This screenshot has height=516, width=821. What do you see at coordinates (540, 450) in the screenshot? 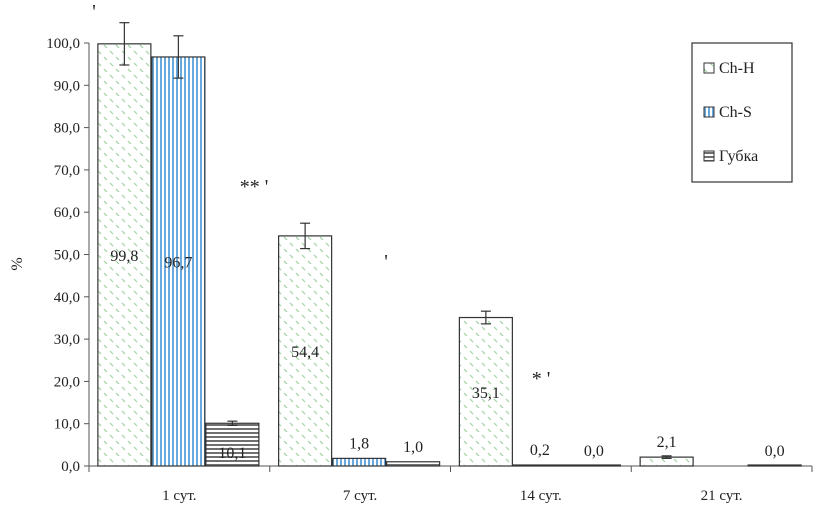
I see `data-label-ch-s-14-сут: 0,2` at bounding box center [540, 450].